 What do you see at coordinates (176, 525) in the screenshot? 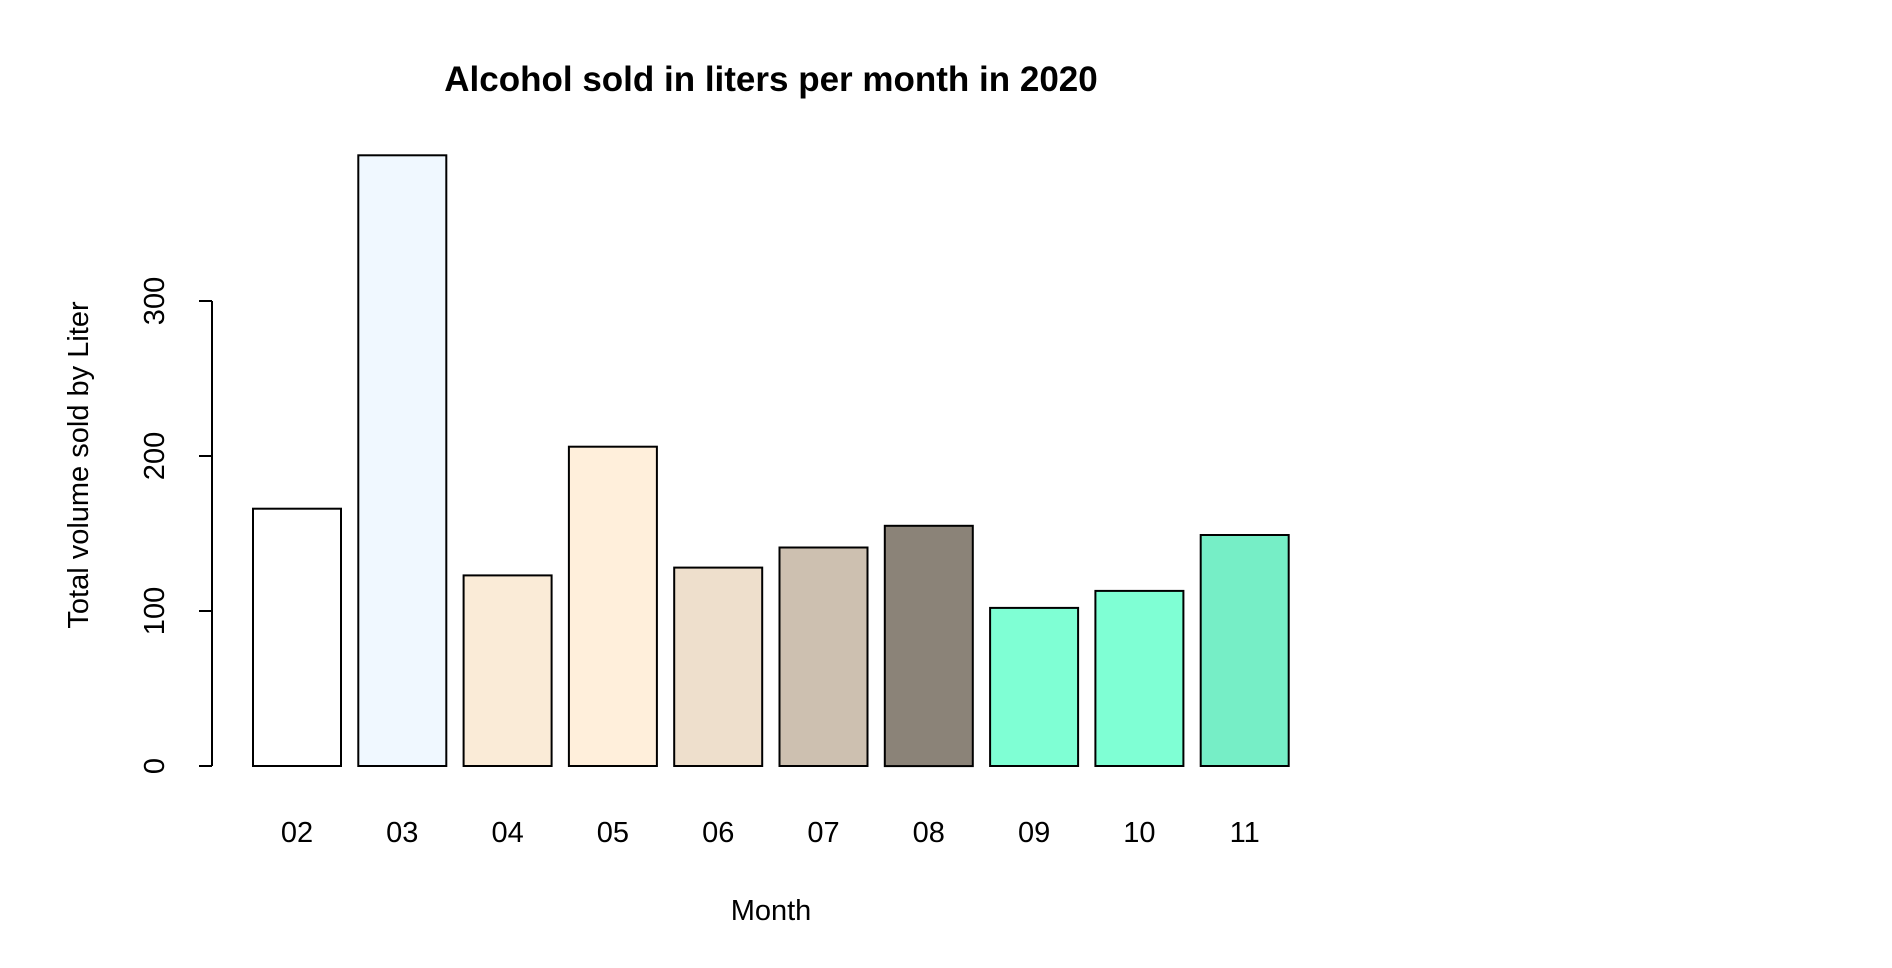
I see `y-axis: 0 100 200 300` at bounding box center [176, 525].